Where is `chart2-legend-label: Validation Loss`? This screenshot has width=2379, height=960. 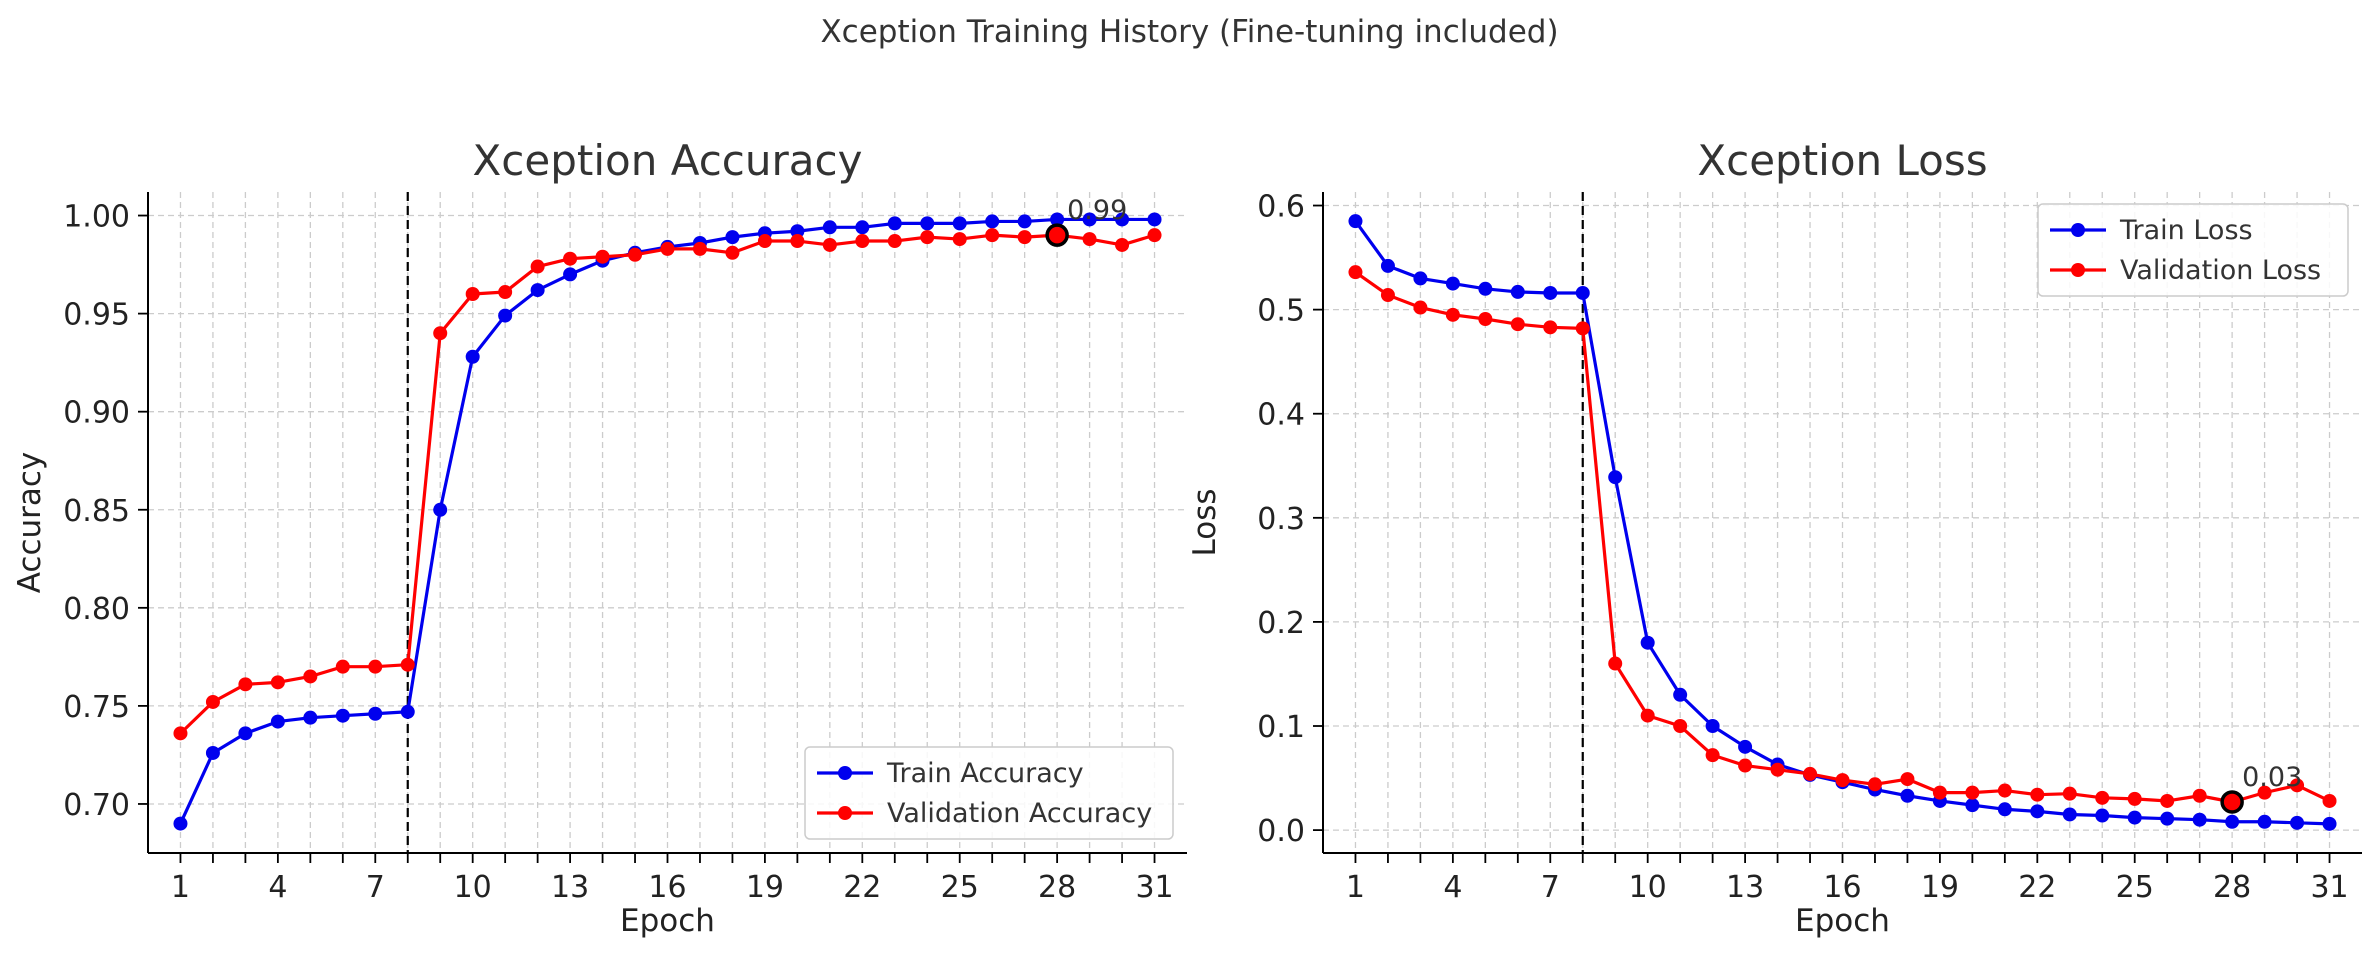
chart2-legend-label: Validation Loss is located at coordinates (2220, 270).